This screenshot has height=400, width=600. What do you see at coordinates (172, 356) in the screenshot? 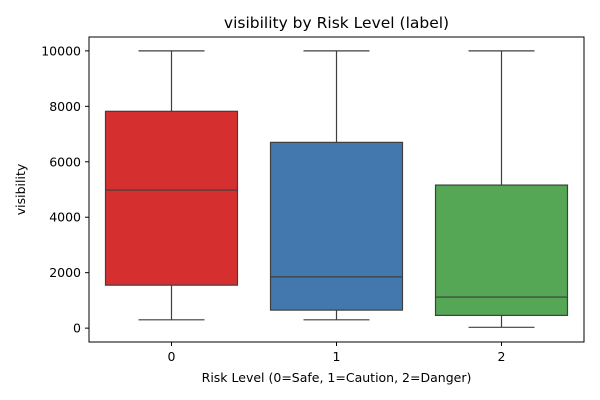
I see `x-tick-label: 0` at bounding box center [172, 356].